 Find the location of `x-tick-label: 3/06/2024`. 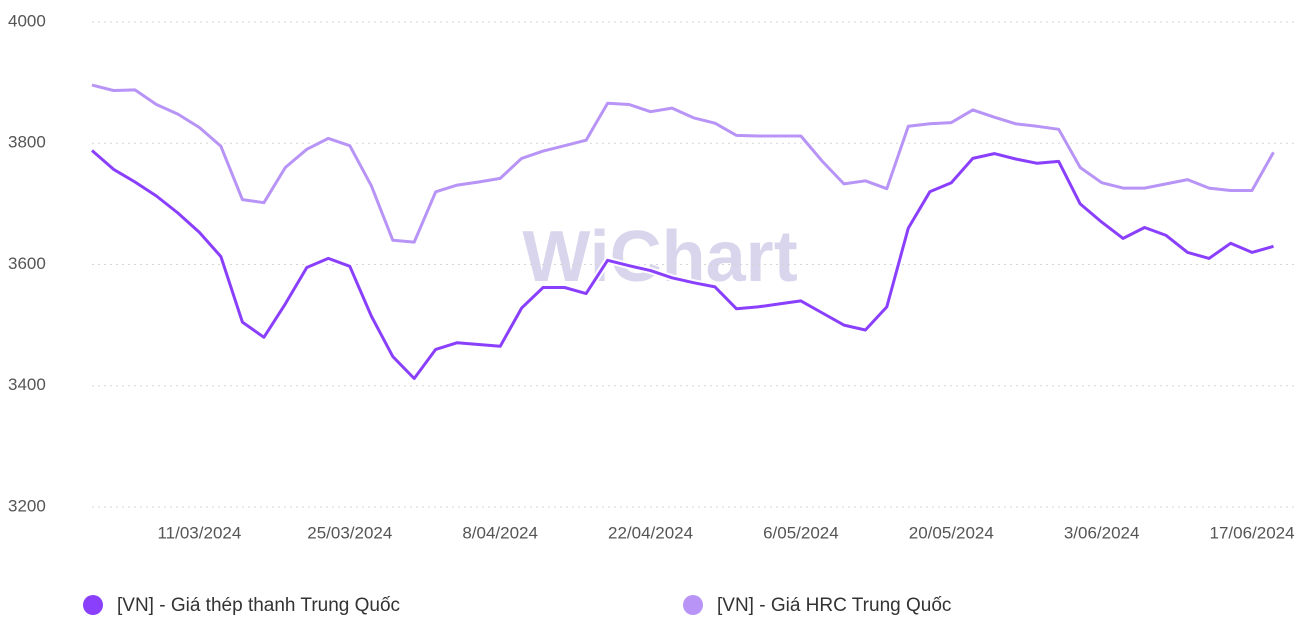

x-tick-label: 3/06/2024 is located at coordinates (1102, 532).